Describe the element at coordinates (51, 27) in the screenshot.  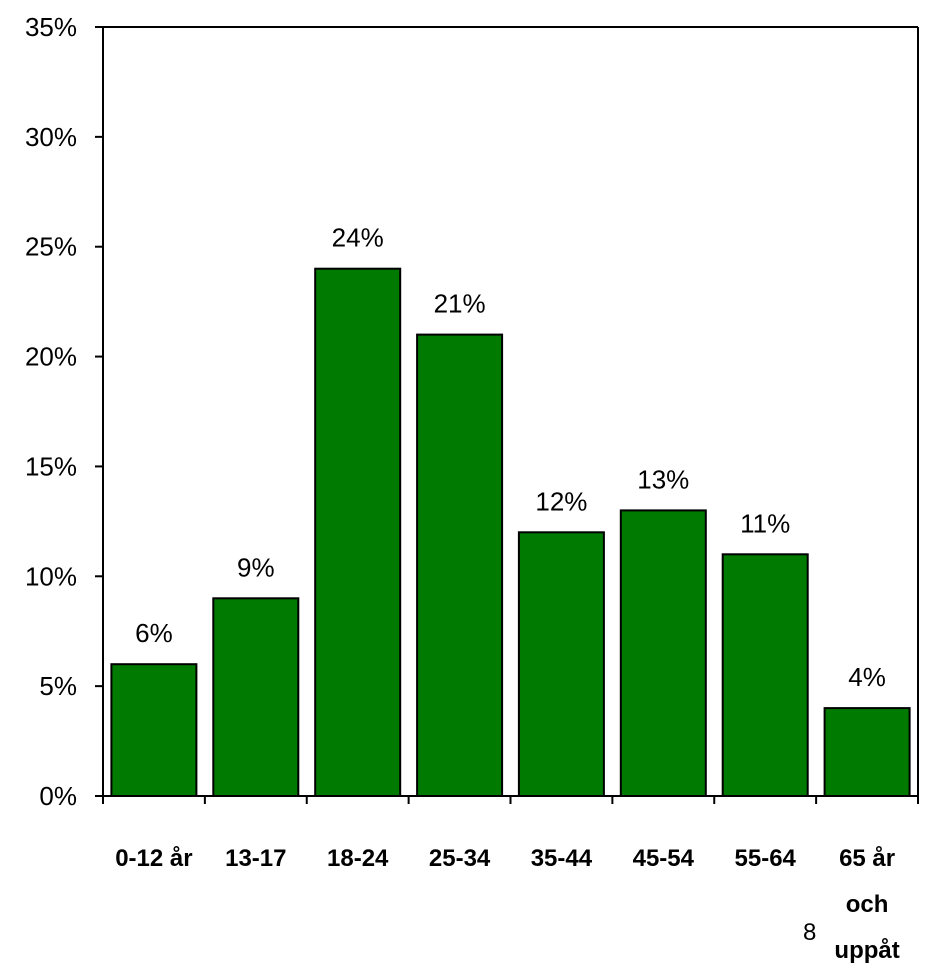
I see `y-tick-label-7: 35%` at that location.